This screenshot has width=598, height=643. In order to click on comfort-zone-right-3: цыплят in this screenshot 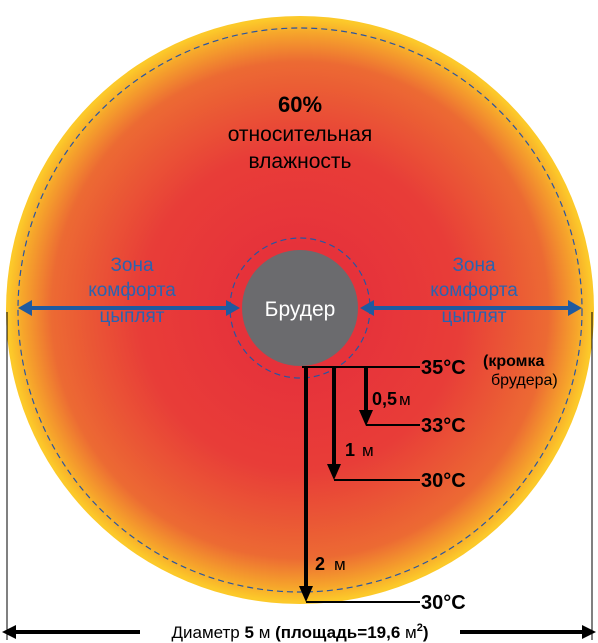, I will do `click(474, 316)`.